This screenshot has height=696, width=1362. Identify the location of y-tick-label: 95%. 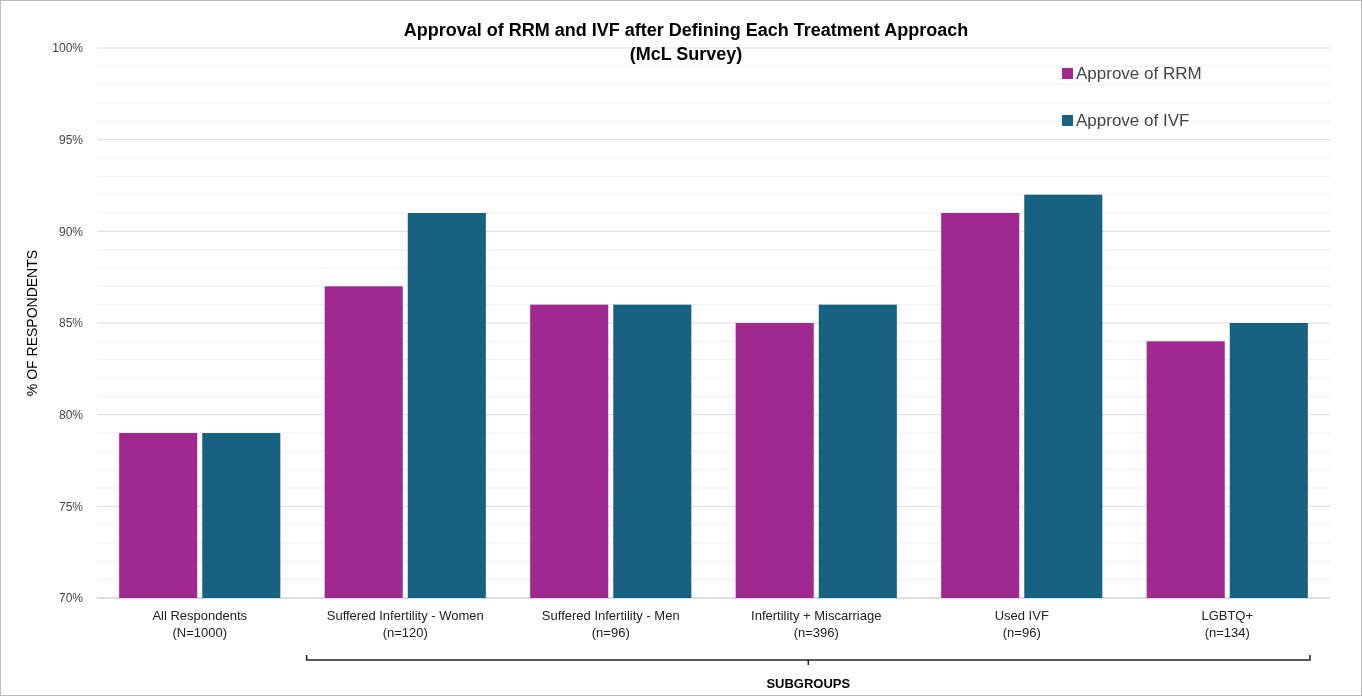
(71, 140).